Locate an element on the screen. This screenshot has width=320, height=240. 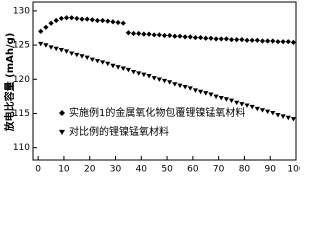
x-tick-label: 90 is located at coordinates (270, 170).